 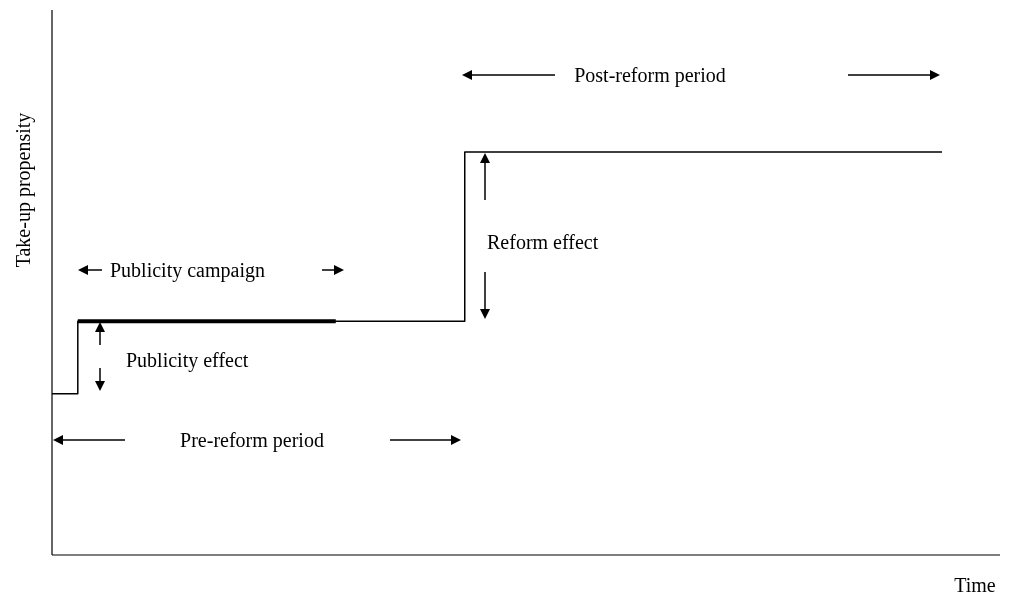 I want to click on annotation: Publicity campaign, so click(x=187, y=270).